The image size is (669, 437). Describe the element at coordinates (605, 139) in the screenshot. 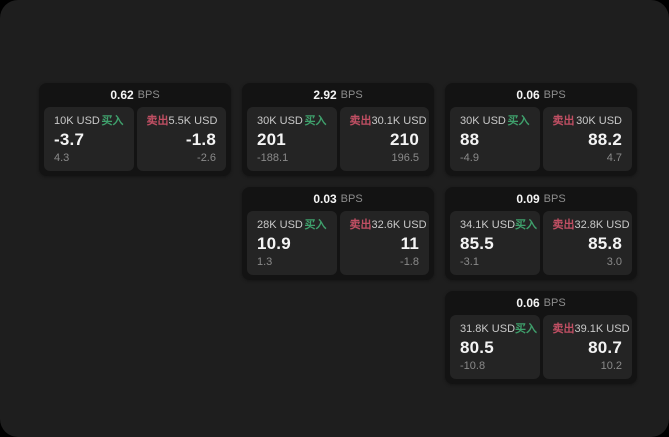

I see `sell-price: 88.2` at that location.